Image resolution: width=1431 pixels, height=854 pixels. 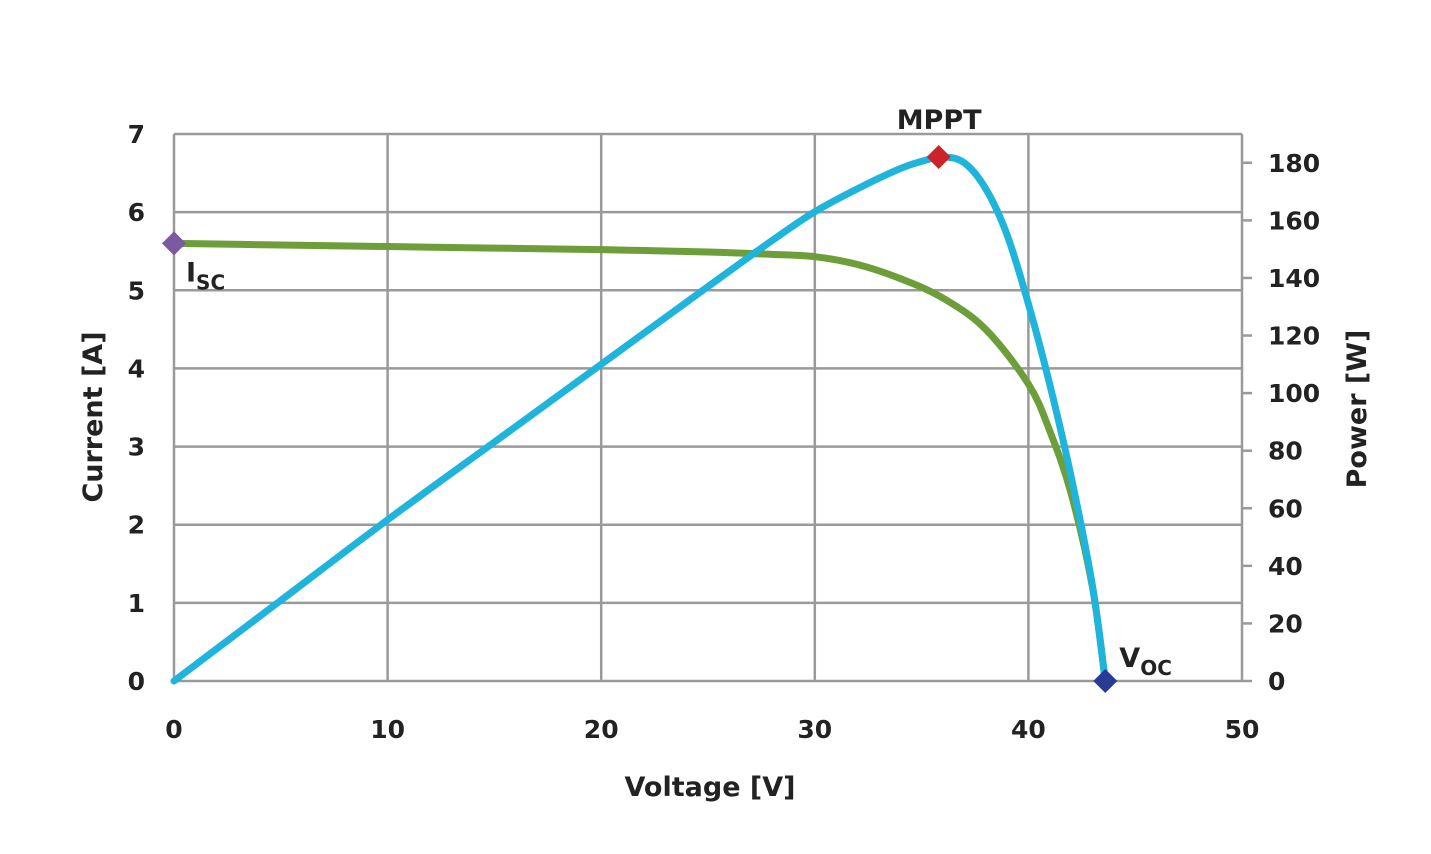 I want to click on x-tick-label: 20, so click(x=601, y=729).